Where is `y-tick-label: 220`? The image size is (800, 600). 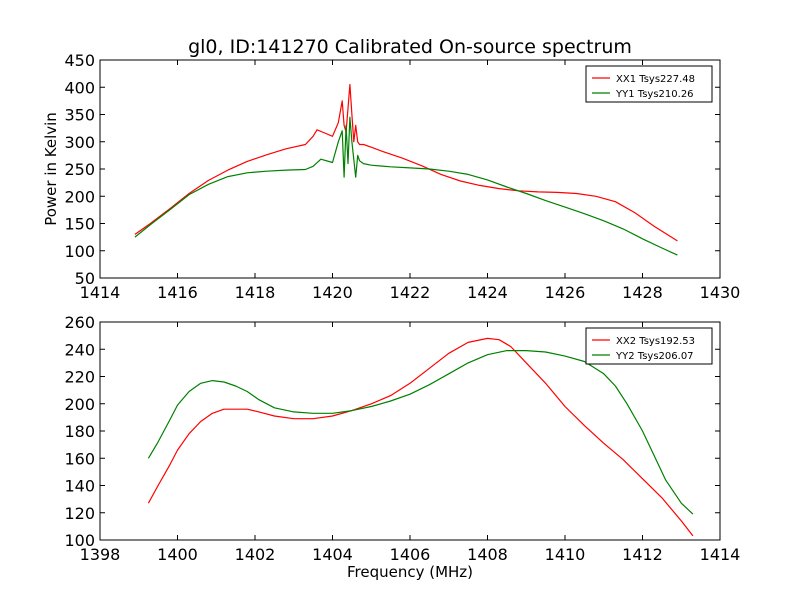 y-tick-label: 220 is located at coordinates (79, 377).